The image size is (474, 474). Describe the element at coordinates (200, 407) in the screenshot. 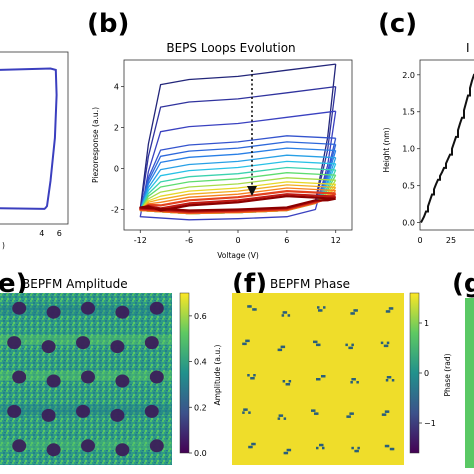

I see `panel-e-colorbar-tick-label: 0.2` at that location.